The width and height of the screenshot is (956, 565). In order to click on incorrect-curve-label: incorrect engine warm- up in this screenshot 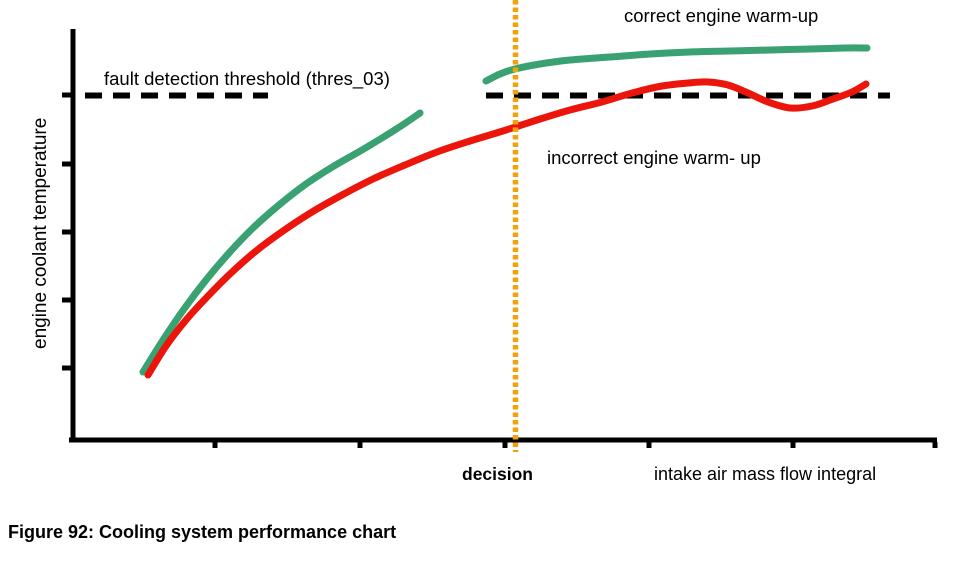, I will do `click(654, 157)`.